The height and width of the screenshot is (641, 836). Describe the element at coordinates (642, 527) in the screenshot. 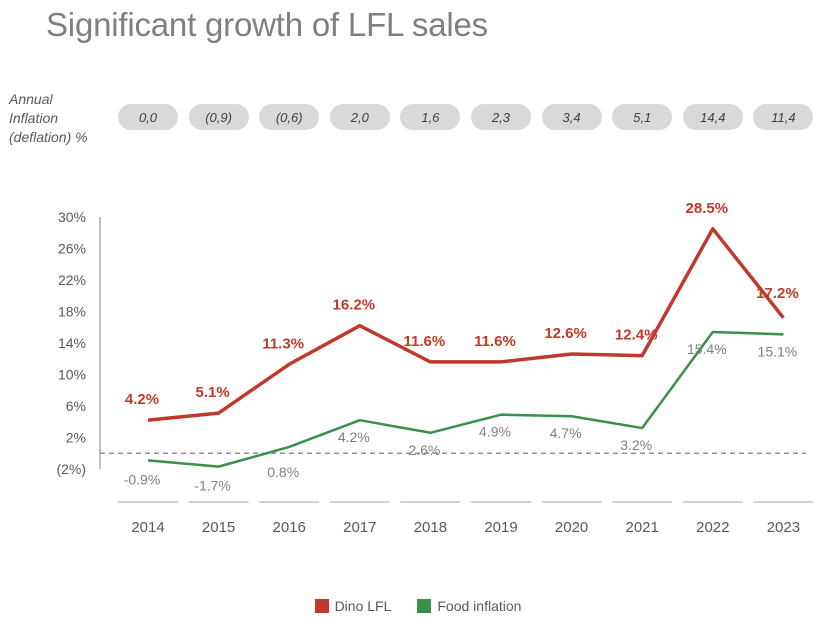

I see `x-tick-label: 2021` at that location.